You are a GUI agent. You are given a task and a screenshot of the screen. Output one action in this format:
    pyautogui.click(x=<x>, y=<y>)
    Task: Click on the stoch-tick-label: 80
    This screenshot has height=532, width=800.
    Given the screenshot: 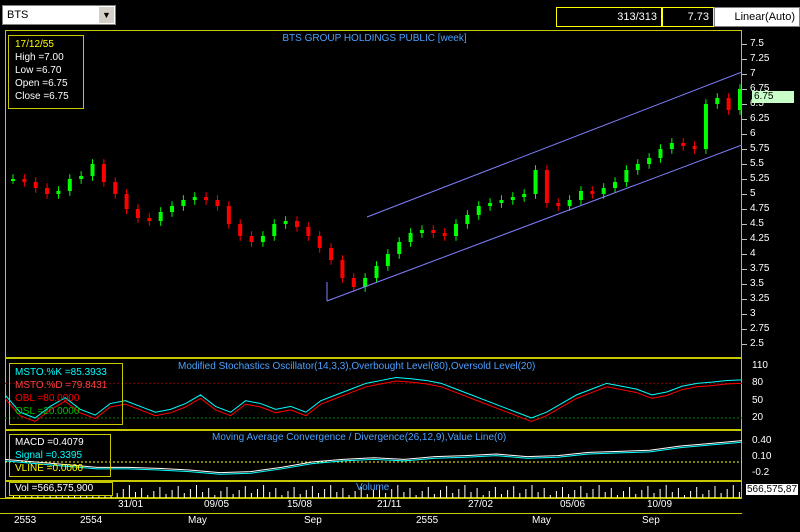 What is the action you would take?
    pyautogui.click(x=758, y=383)
    